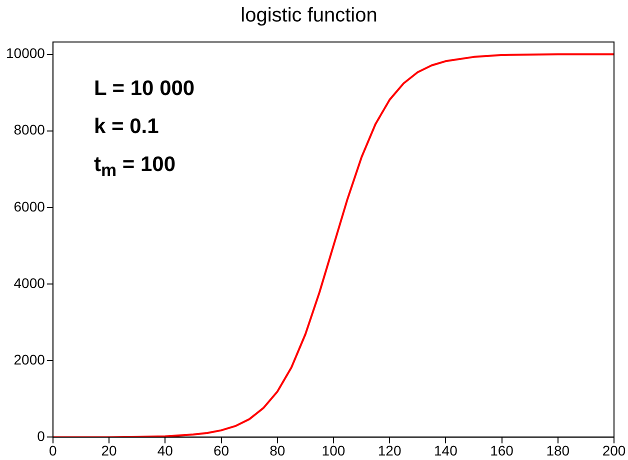  What do you see at coordinates (144, 89) in the screenshot?
I see `annotation: L = 10 000` at bounding box center [144, 89].